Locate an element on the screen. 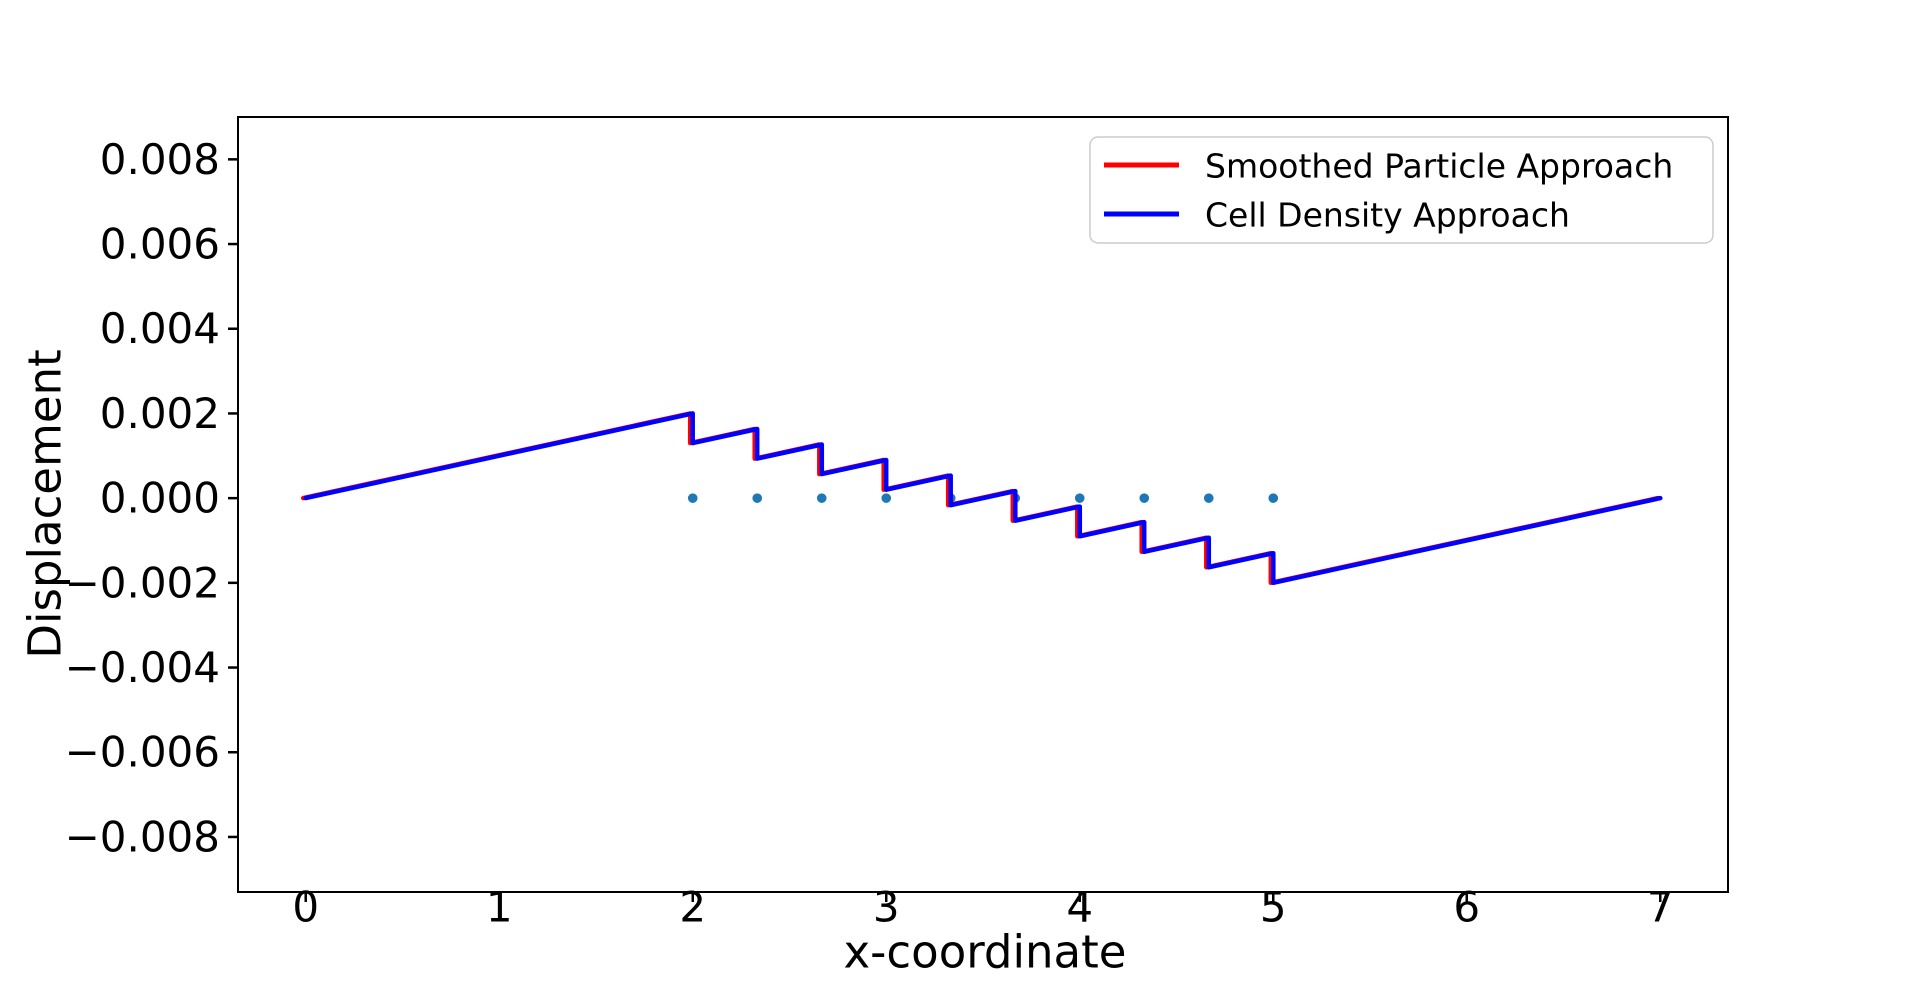 The height and width of the screenshot is (986, 1920). x-tick-label: 5 is located at coordinates (1273, 907).